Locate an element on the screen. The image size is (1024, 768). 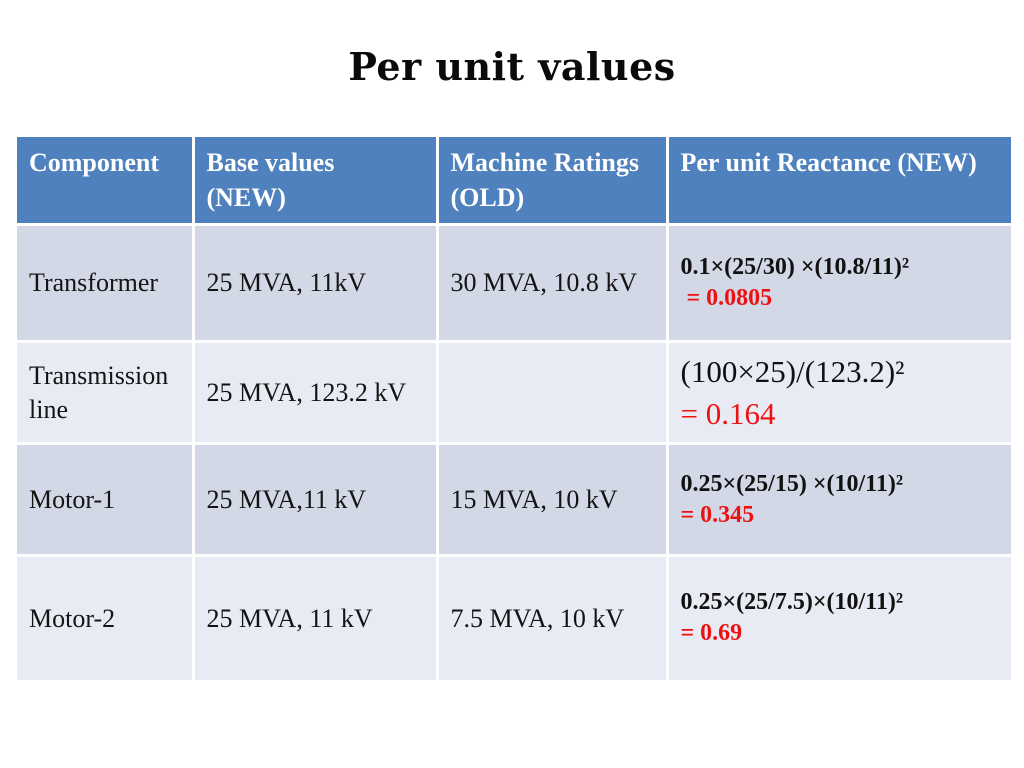
cell-base-values: 25 MVA, 123.2 kV is located at coordinates (315, 393).